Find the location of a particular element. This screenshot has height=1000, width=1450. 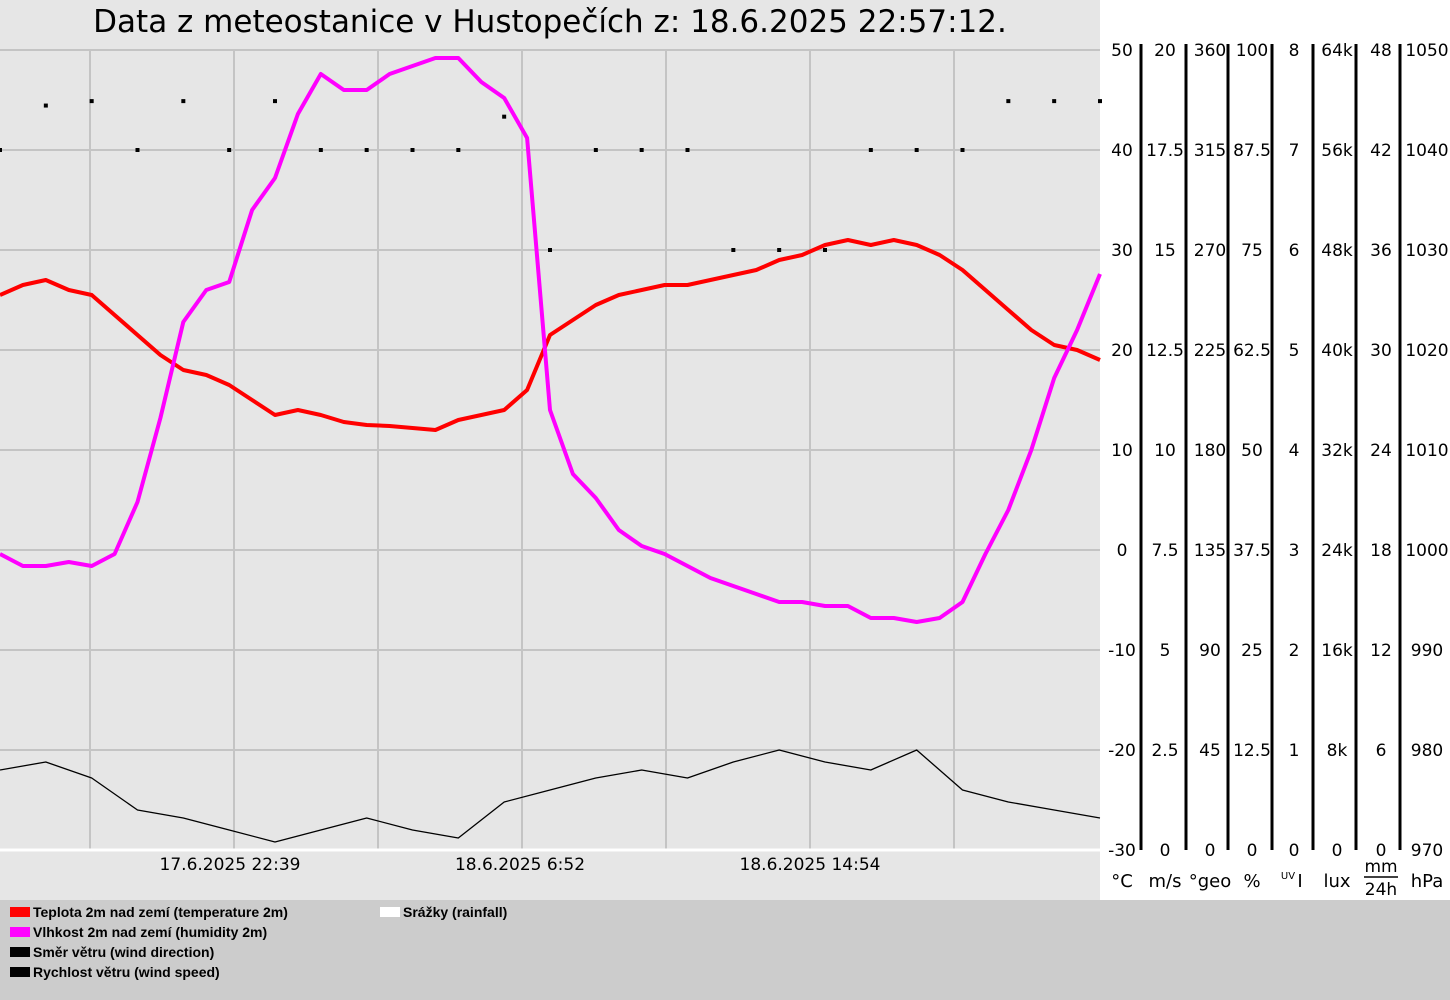

legend-label-wind-speed: Rychlost větru (wind speed) is located at coordinates (126, 972).